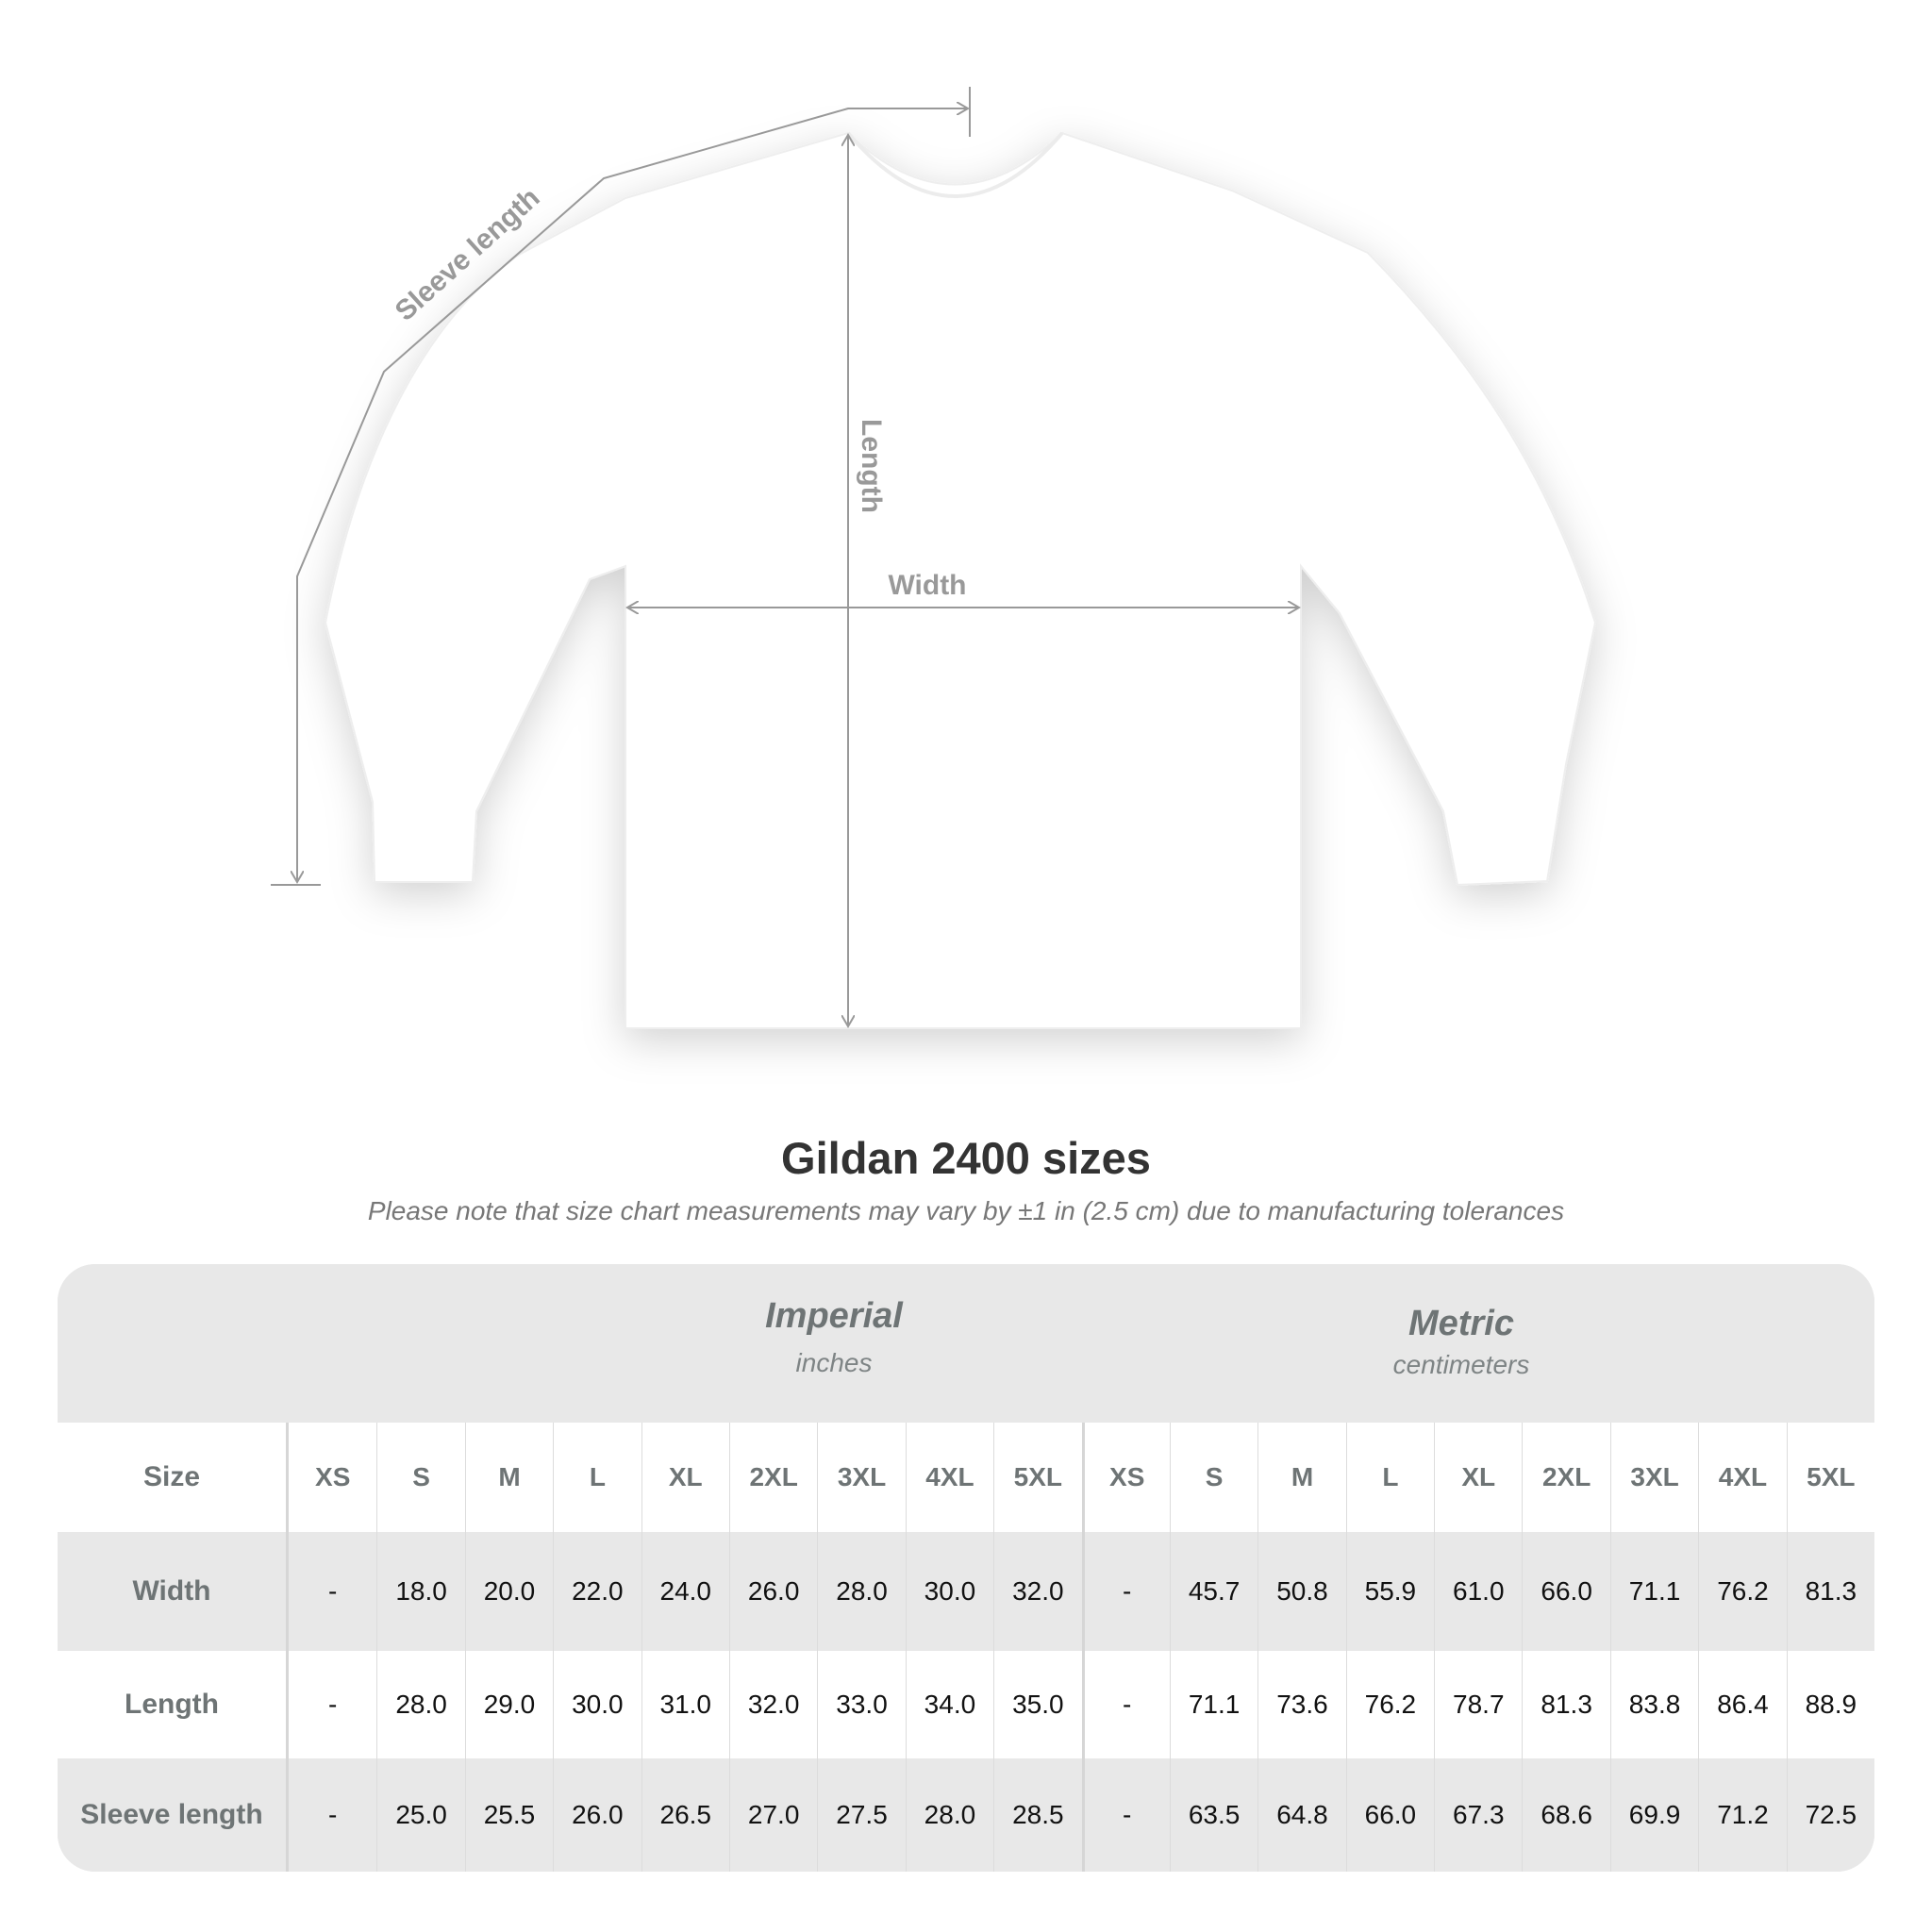  Describe the element at coordinates (420, 1478) in the screenshot. I see `size-header-imperial: S` at that location.